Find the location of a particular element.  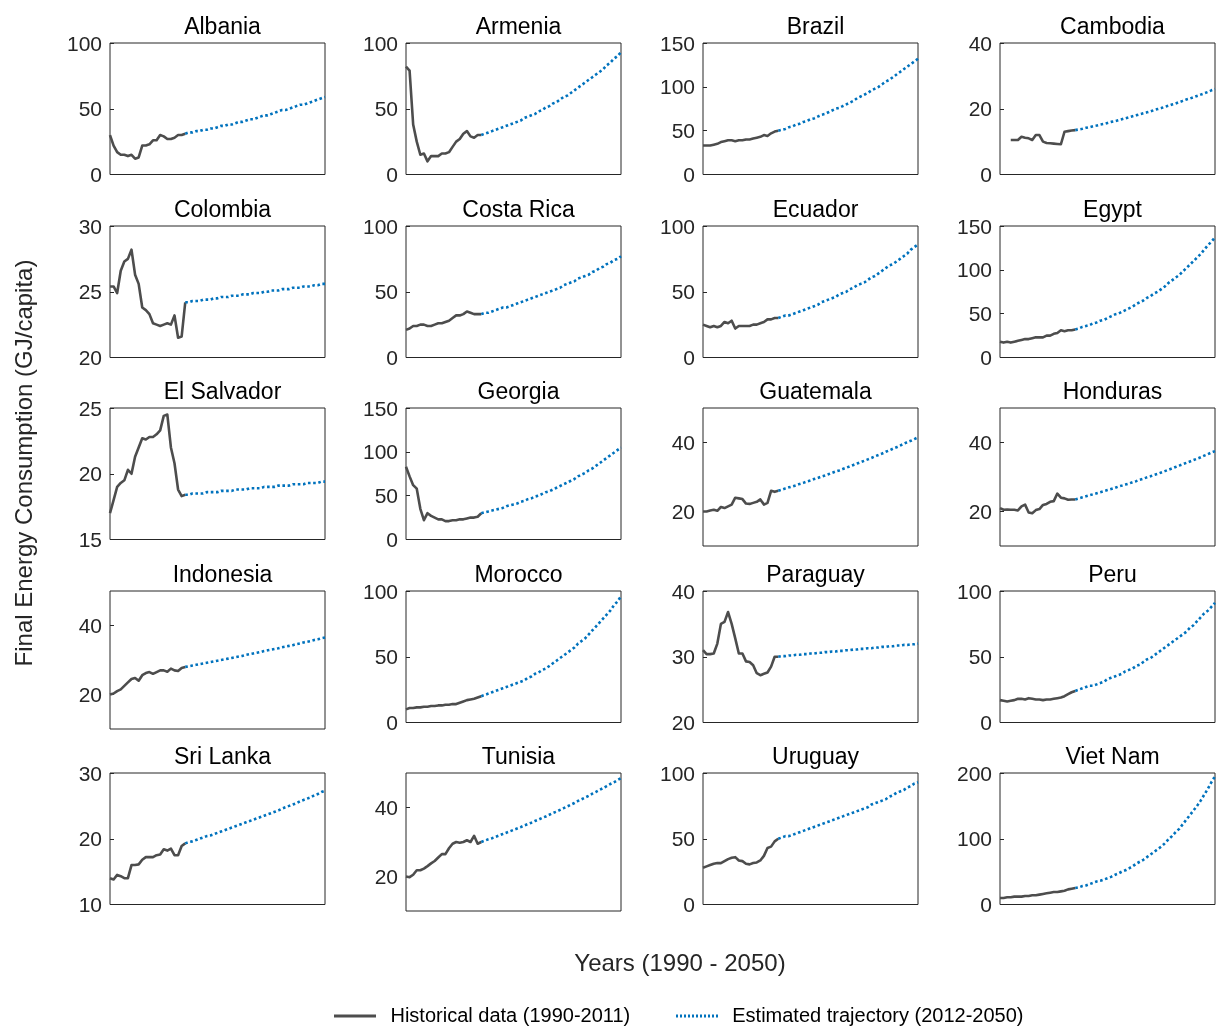

chart-title: Honduras is located at coordinates (1112, 390).